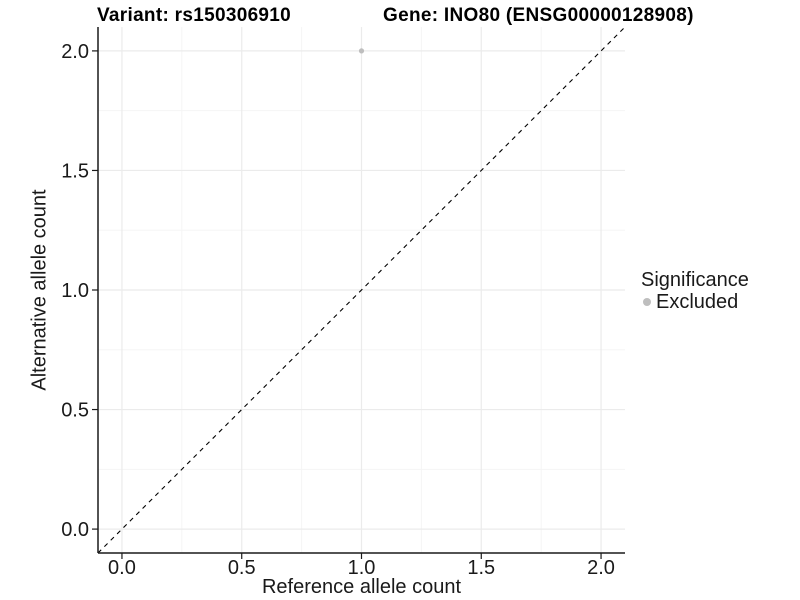 The image size is (800, 600). Describe the element at coordinates (362, 568) in the screenshot. I see `x-tick-label: 1.0` at that location.